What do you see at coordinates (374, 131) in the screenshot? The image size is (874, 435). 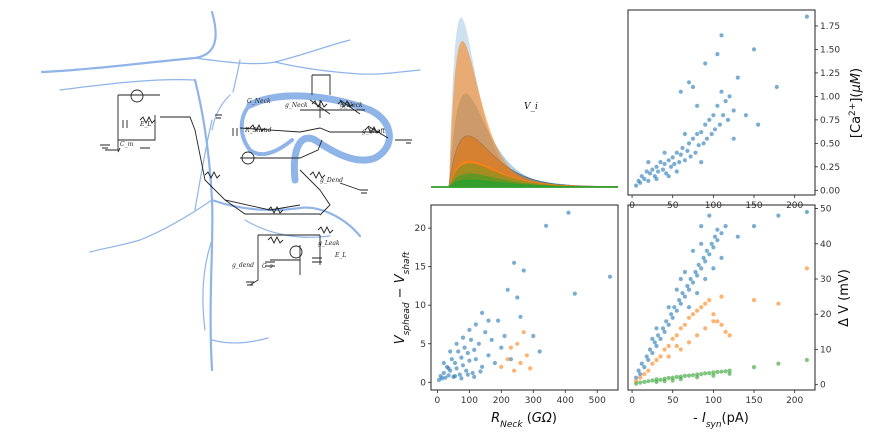 I see `svg-text: g_Shaft` at bounding box center [374, 131].